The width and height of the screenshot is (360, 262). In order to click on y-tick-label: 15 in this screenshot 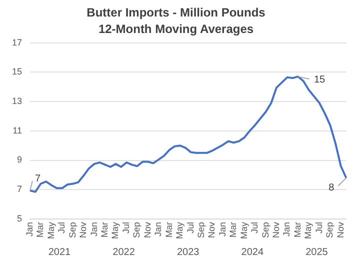, I will do `click(17, 71)`.